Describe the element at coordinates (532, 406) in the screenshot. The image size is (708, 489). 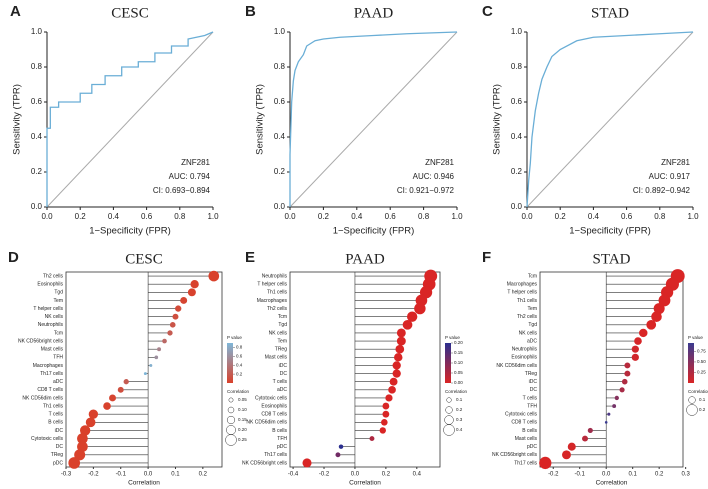
I see `category-label: TFH` at that location.